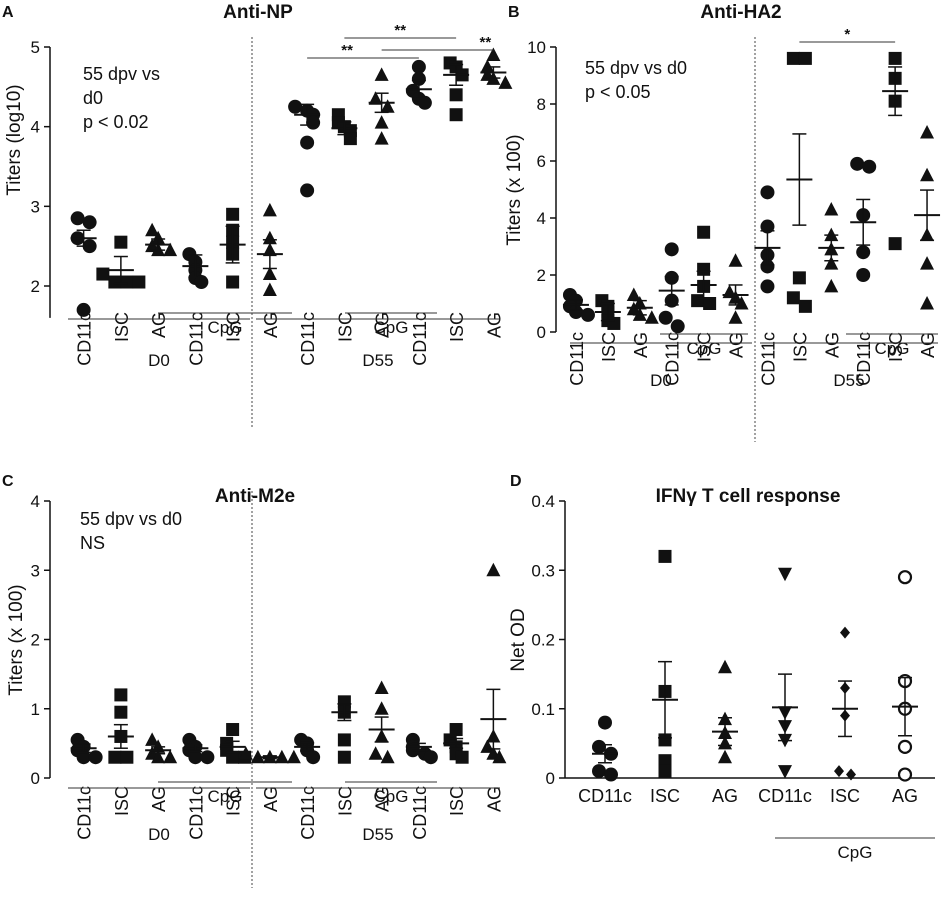  Describe the element at coordinates (93, 98) in the screenshot. I see `annotation-line: d0` at that location.